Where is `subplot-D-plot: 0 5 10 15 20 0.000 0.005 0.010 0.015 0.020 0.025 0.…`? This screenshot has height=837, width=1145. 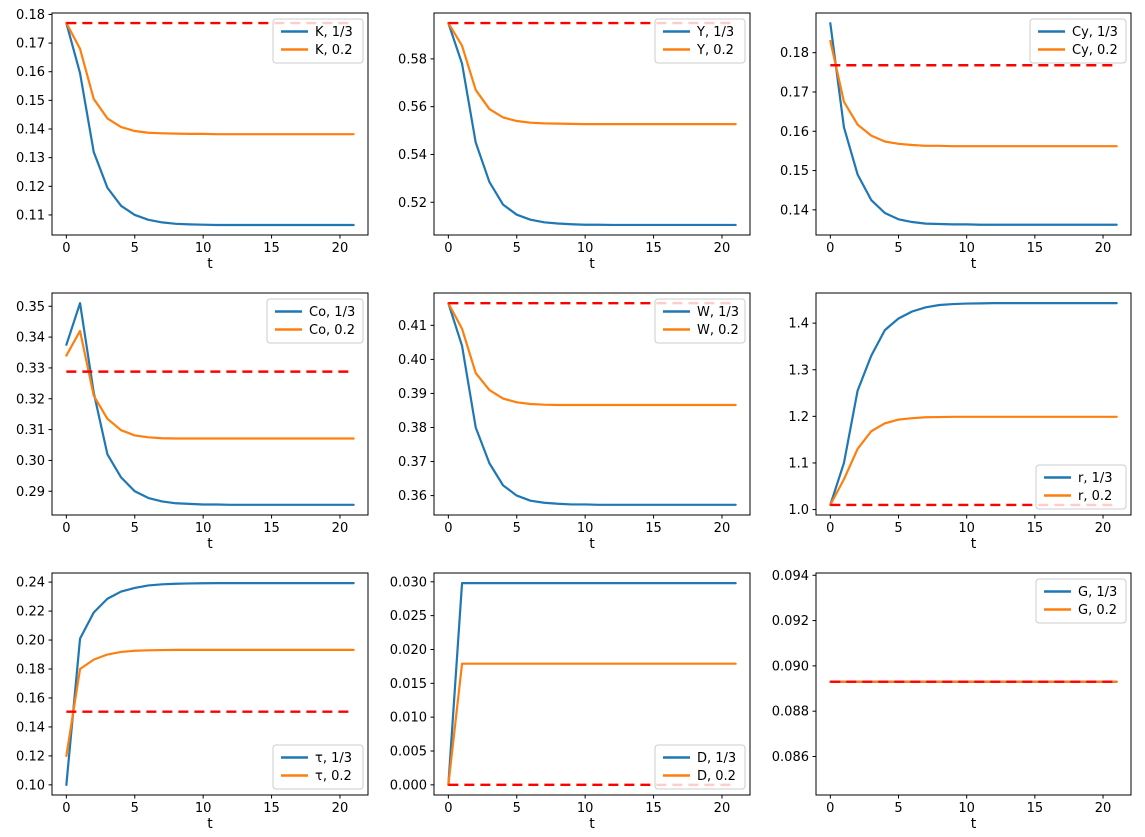
subplot-D-plot: 0 5 10 15 20 0.000 0.005 0.010 0.015 0.020 0.025 0.… is located at coordinates (570, 702).